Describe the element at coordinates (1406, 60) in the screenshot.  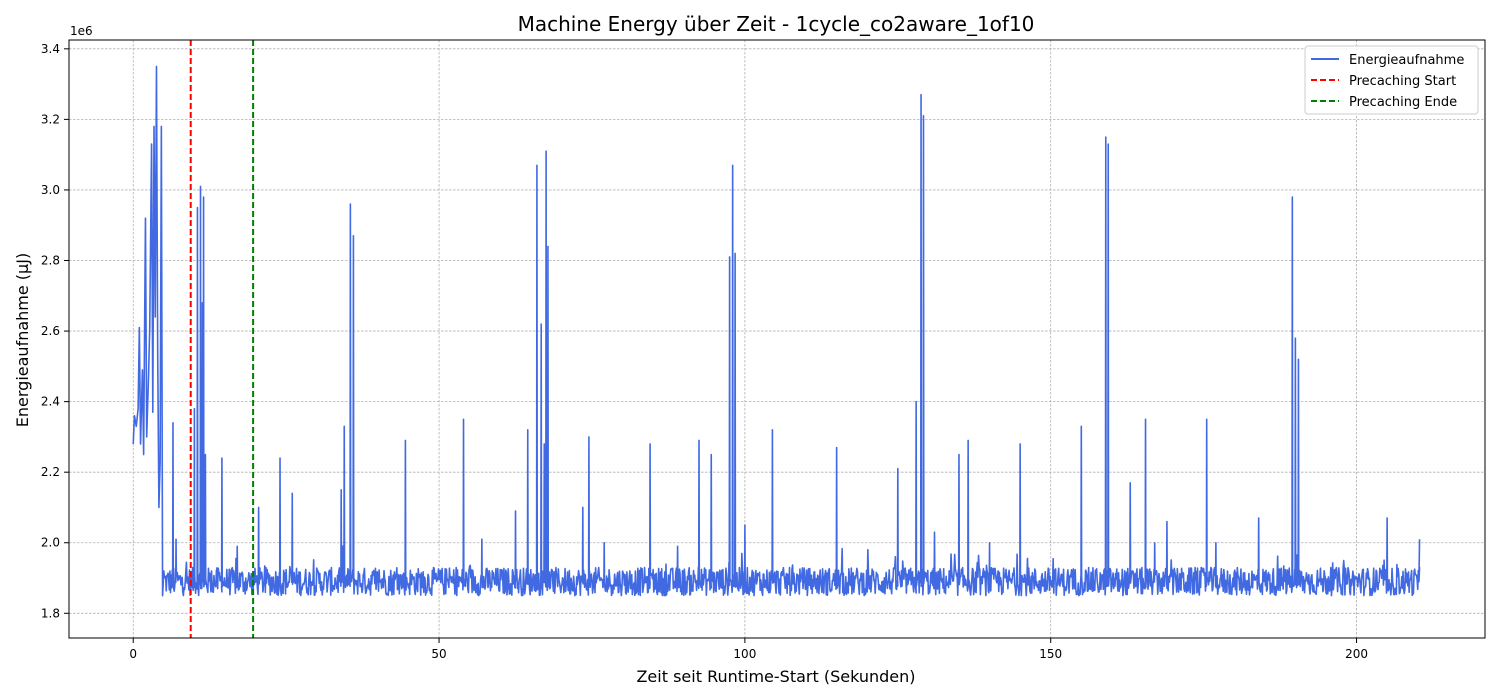
I see `legend-label: Energieaufnahme` at that location.